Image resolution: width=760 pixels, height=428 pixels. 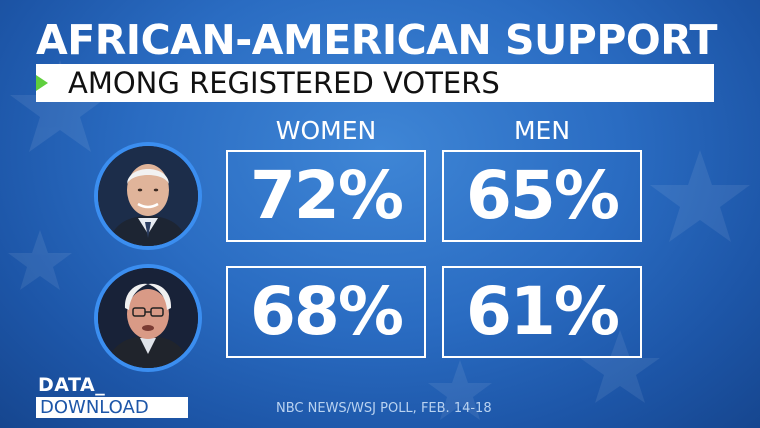 I want to click on value-box: 61%, so click(x=542, y=312).